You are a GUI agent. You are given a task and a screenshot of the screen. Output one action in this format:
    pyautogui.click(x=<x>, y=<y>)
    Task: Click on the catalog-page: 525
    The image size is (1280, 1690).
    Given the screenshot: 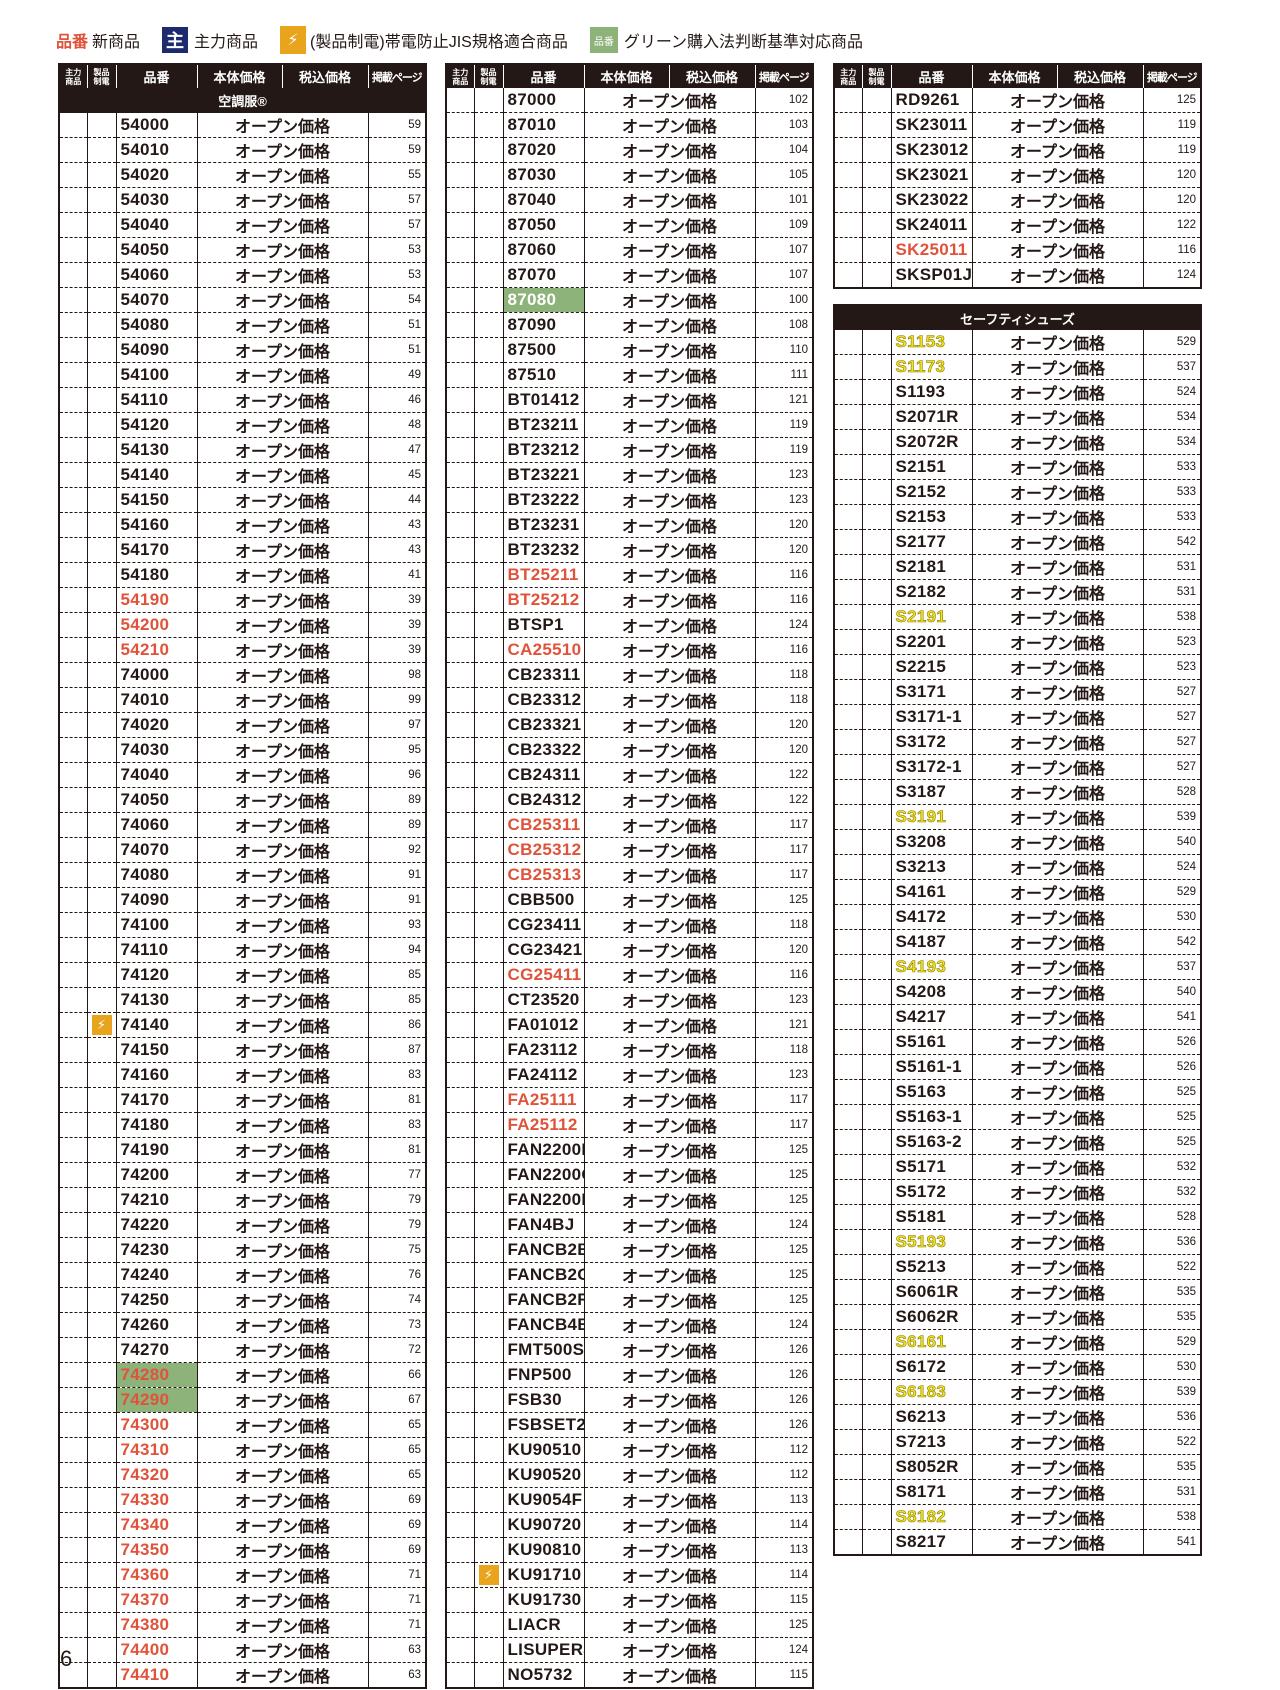 What is the action you would take?
    pyautogui.click(x=1172, y=1117)
    